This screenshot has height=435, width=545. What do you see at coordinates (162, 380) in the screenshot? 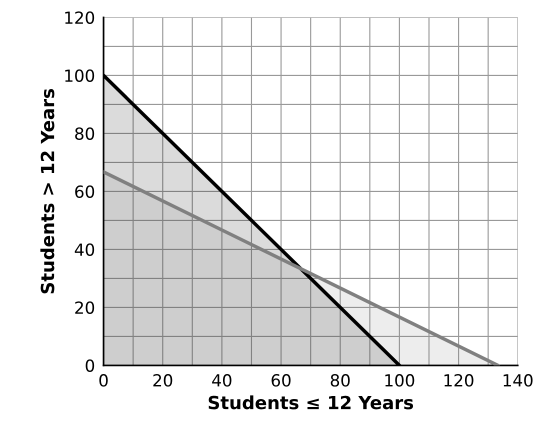
I see `x-tick-label: 20` at bounding box center [162, 380].